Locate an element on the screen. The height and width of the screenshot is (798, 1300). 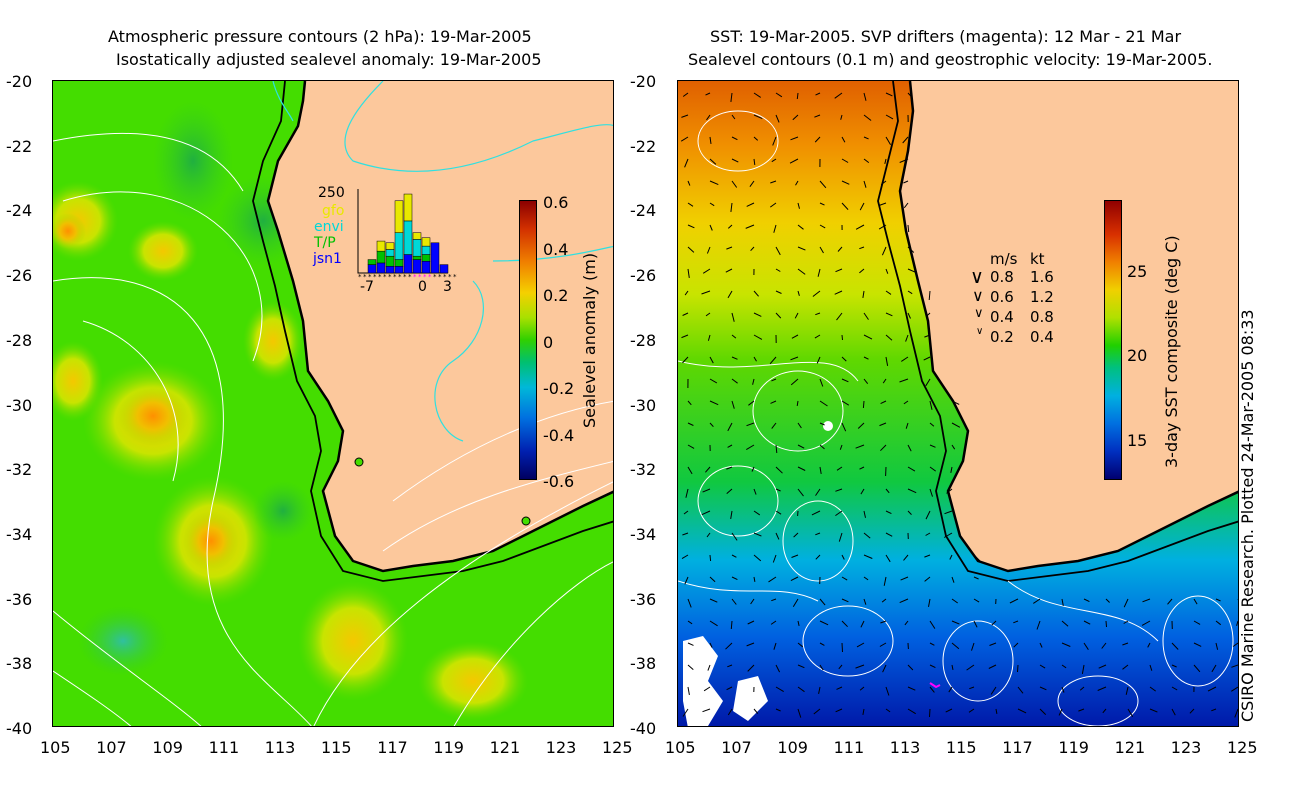
x-axis-tick: 123 is located at coordinates (561, 747).